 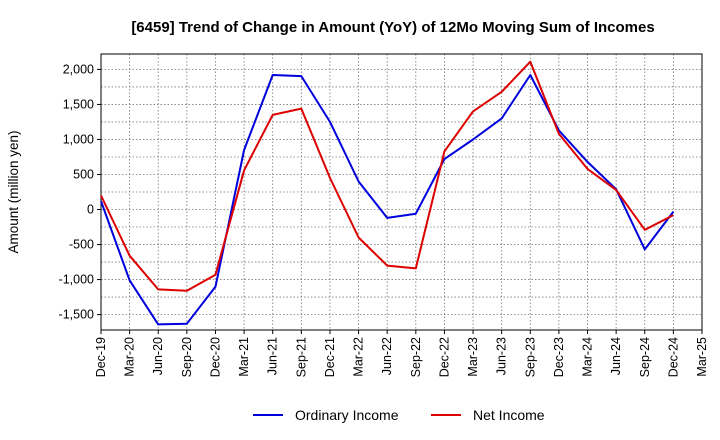 What do you see at coordinates (702, 357) in the screenshot?
I see `x-tick-label: Mar-25` at bounding box center [702, 357].